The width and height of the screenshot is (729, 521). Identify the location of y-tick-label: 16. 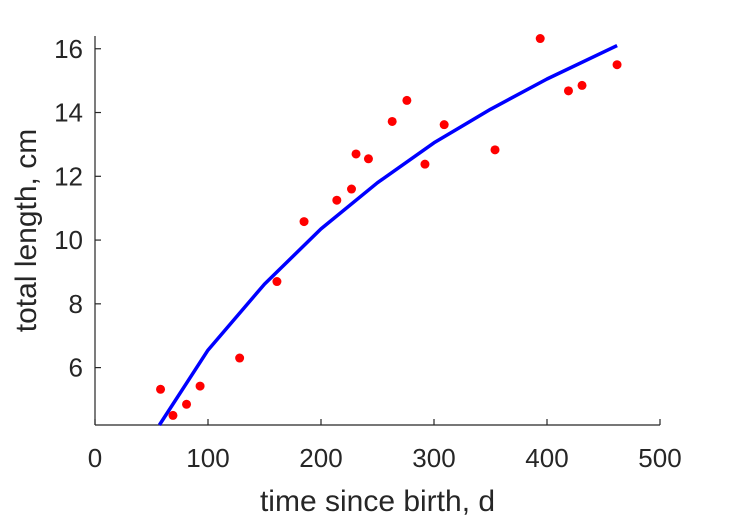
(68, 49).